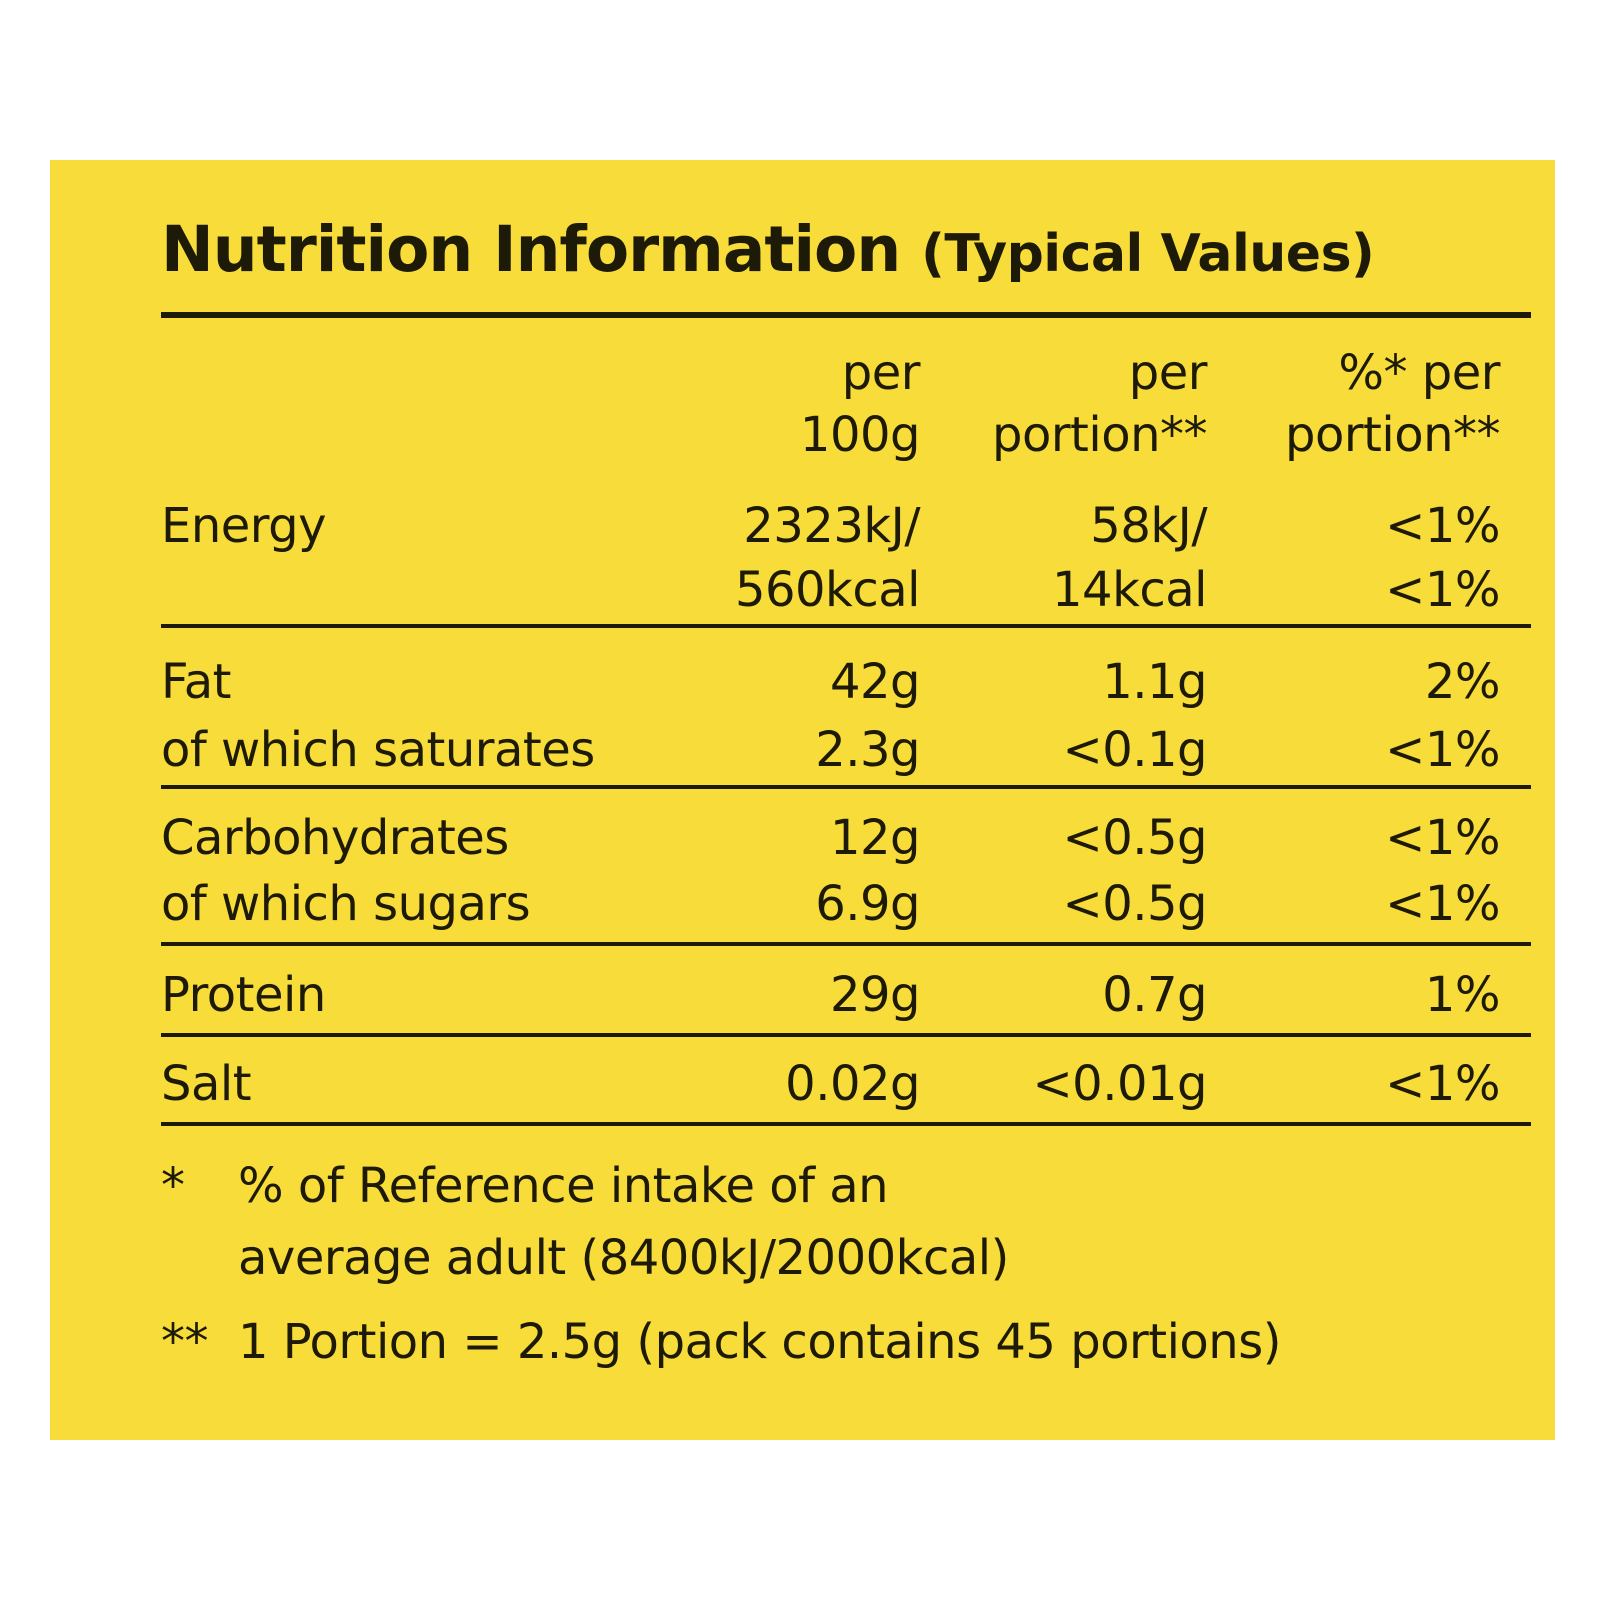 This screenshot has width=1600, height=1600. Describe the element at coordinates (1119, 1084) in the screenshot. I see `row-salt-per-portion: <0.01g` at that location.